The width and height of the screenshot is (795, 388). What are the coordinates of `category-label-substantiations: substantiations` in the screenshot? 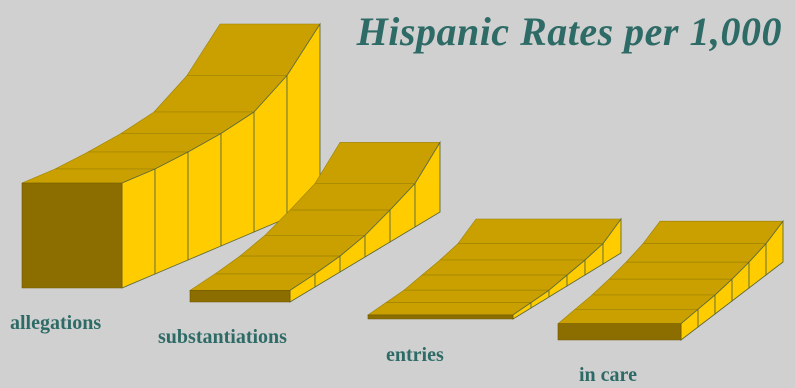 It's located at (222, 337).